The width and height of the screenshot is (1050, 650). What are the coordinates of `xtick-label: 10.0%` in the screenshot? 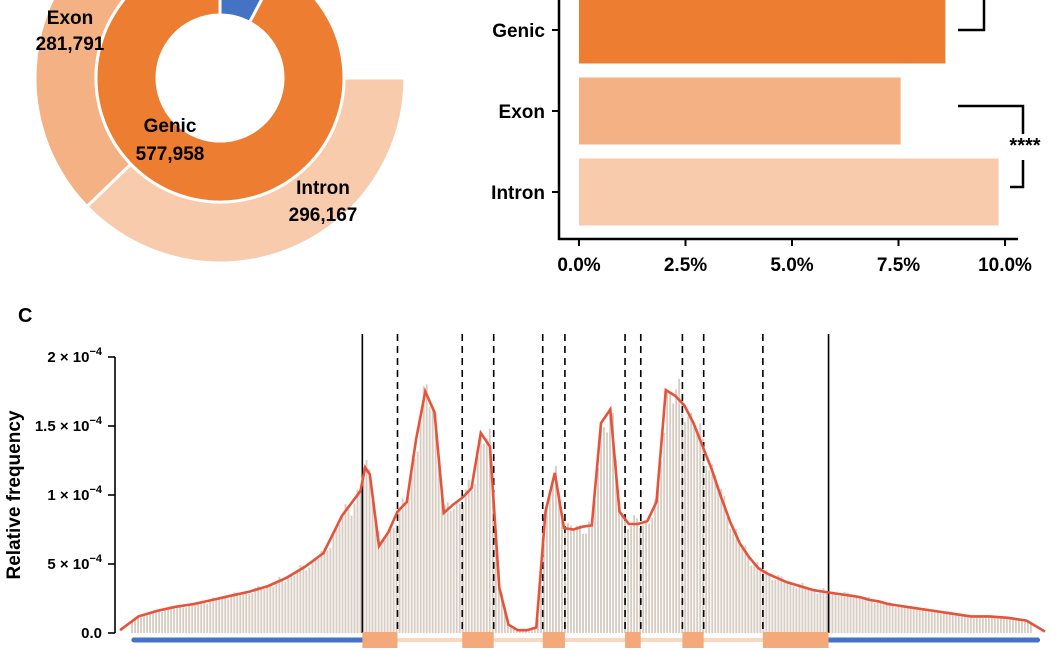 It's located at (1005, 265).